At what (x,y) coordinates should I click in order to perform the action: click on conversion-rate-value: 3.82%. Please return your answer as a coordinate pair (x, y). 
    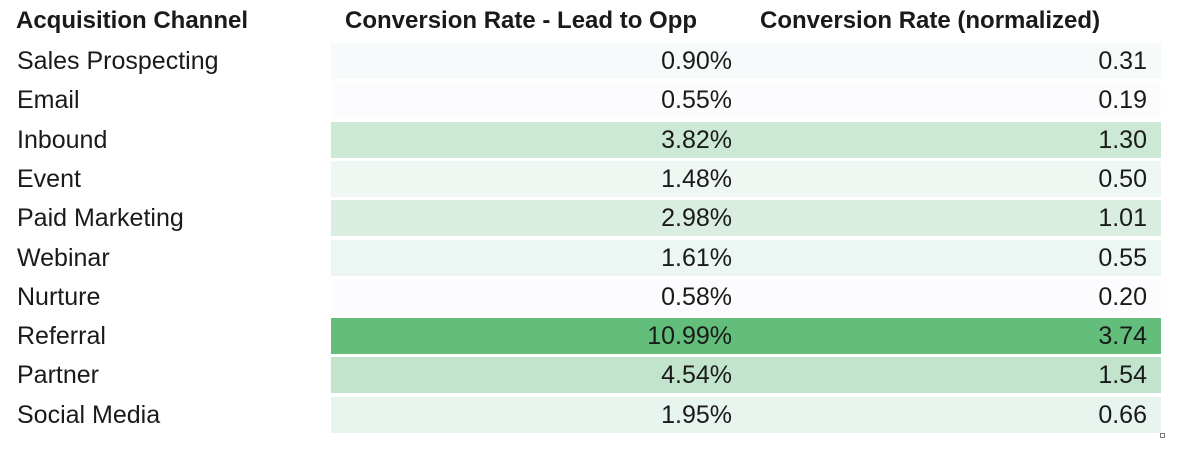
    Looking at the image, I should click on (696, 139).